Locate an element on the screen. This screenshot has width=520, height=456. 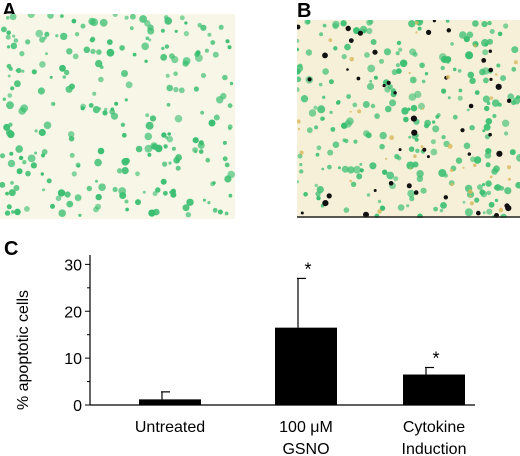
y-tick-label: 10 is located at coordinates (73, 359).